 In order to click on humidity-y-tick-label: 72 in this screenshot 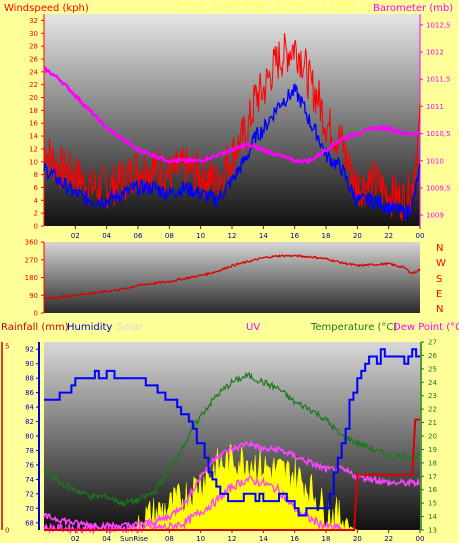, I will do `click(29, 494)`.